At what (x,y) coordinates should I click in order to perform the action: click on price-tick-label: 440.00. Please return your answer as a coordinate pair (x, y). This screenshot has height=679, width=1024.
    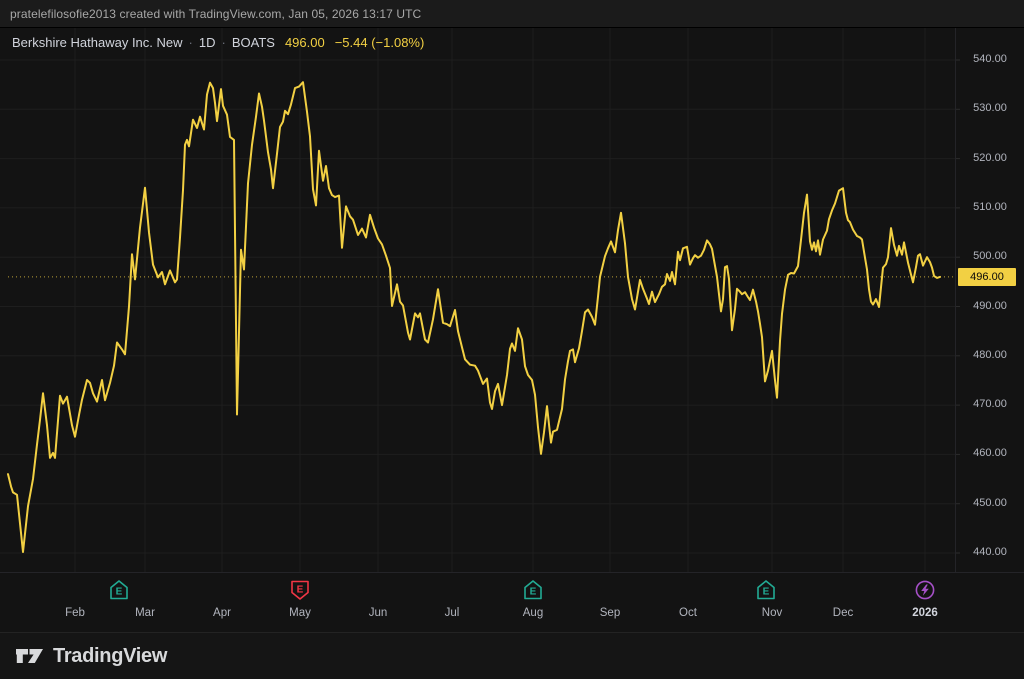
    Looking at the image, I should click on (990, 552).